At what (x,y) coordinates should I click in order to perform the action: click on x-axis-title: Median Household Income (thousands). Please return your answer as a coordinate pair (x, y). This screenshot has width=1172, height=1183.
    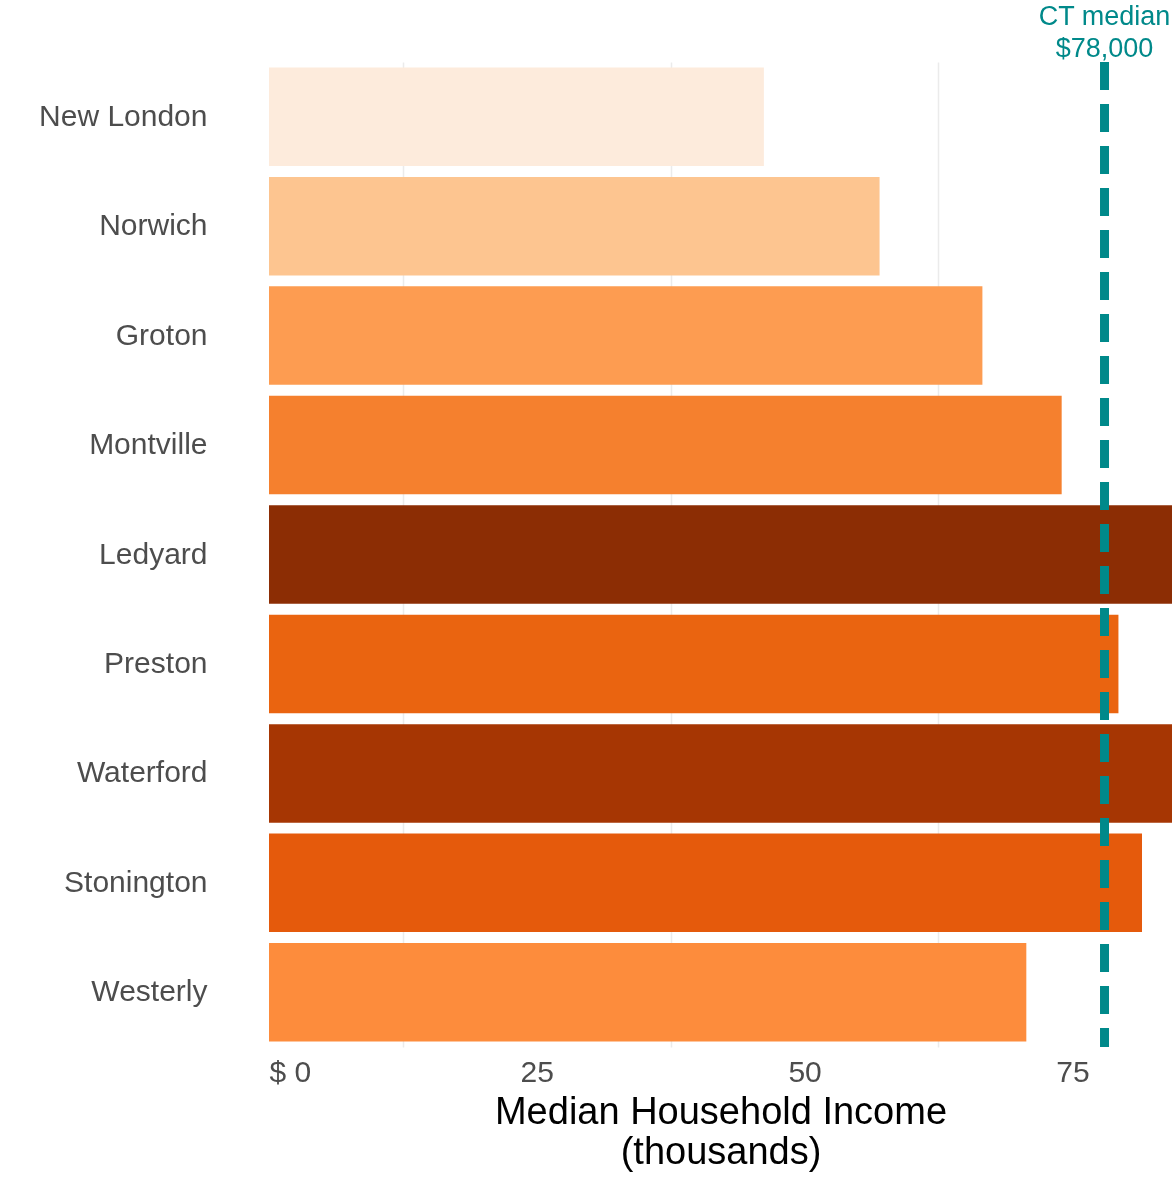
    Looking at the image, I should click on (721, 1130).